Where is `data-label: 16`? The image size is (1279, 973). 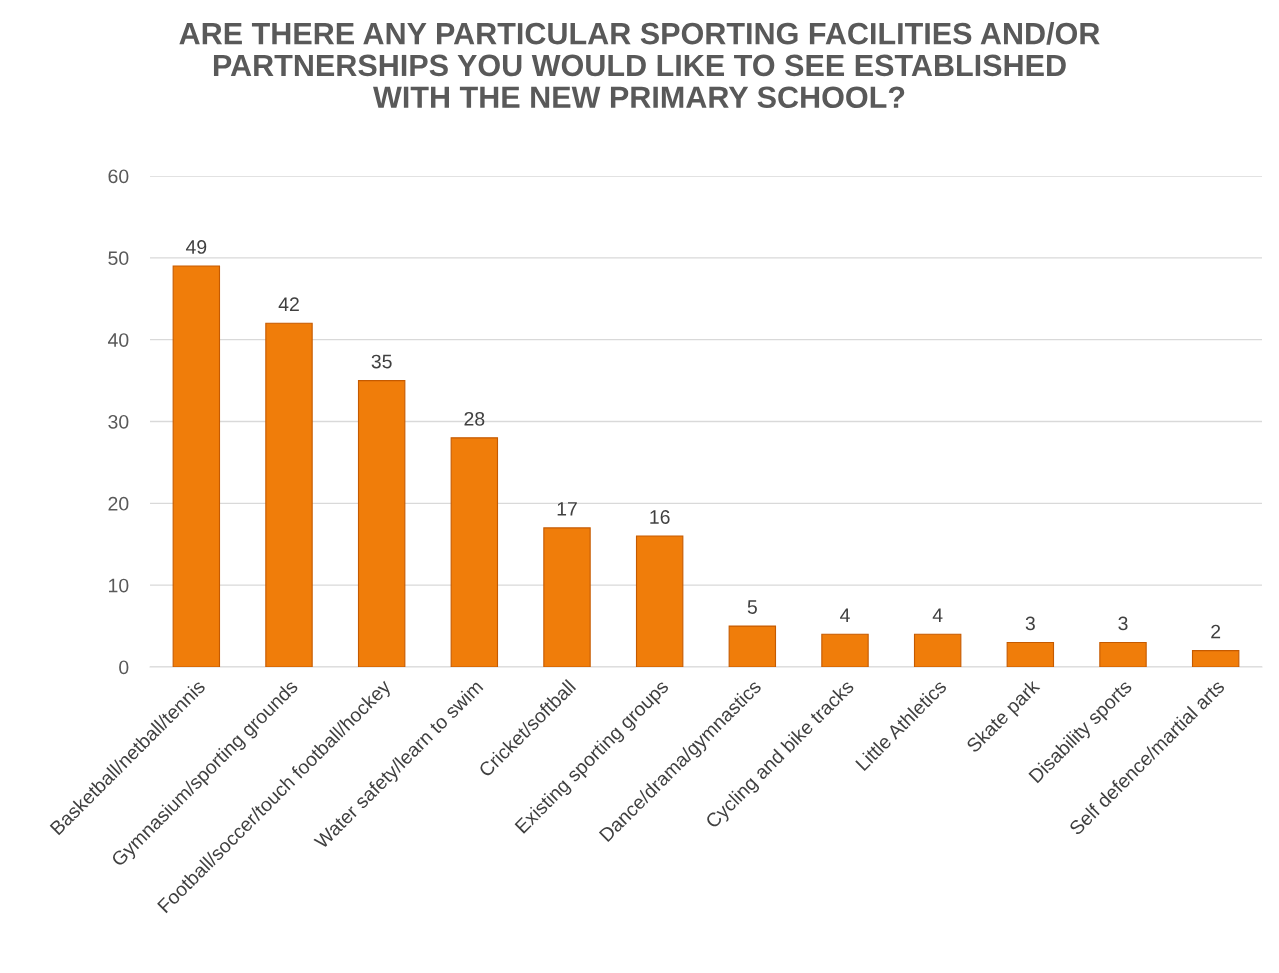
data-label: 16 is located at coordinates (660, 517).